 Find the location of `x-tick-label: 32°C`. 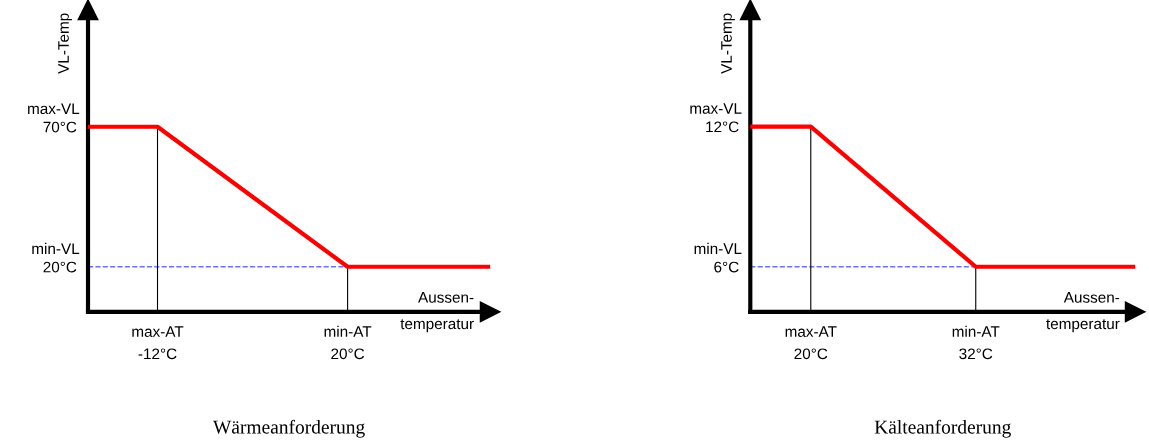

x-tick-label: 32°C is located at coordinates (976, 354).